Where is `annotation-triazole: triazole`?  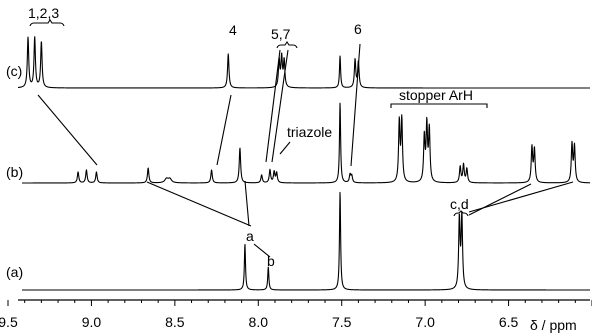 annotation-triazole: triazole is located at coordinates (309, 132).